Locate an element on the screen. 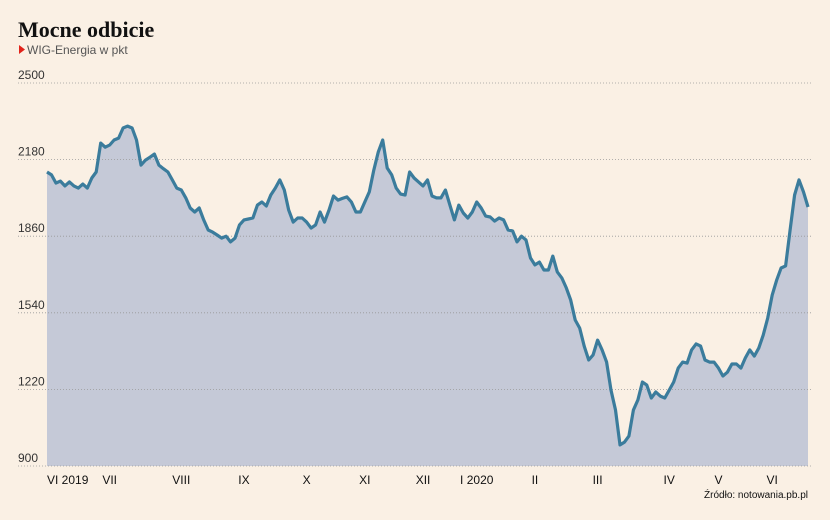  x-tick-label: V is located at coordinates (718, 480).